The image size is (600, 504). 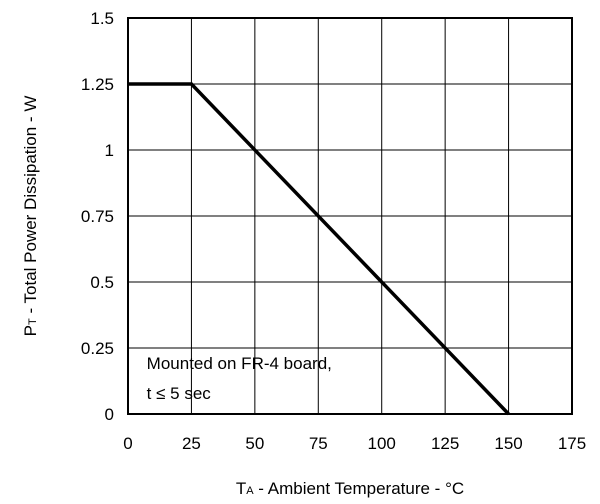 What do you see at coordinates (254, 443) in the screenshot?
I see `x-tick-label: 50` at bounding box center [254, 443].